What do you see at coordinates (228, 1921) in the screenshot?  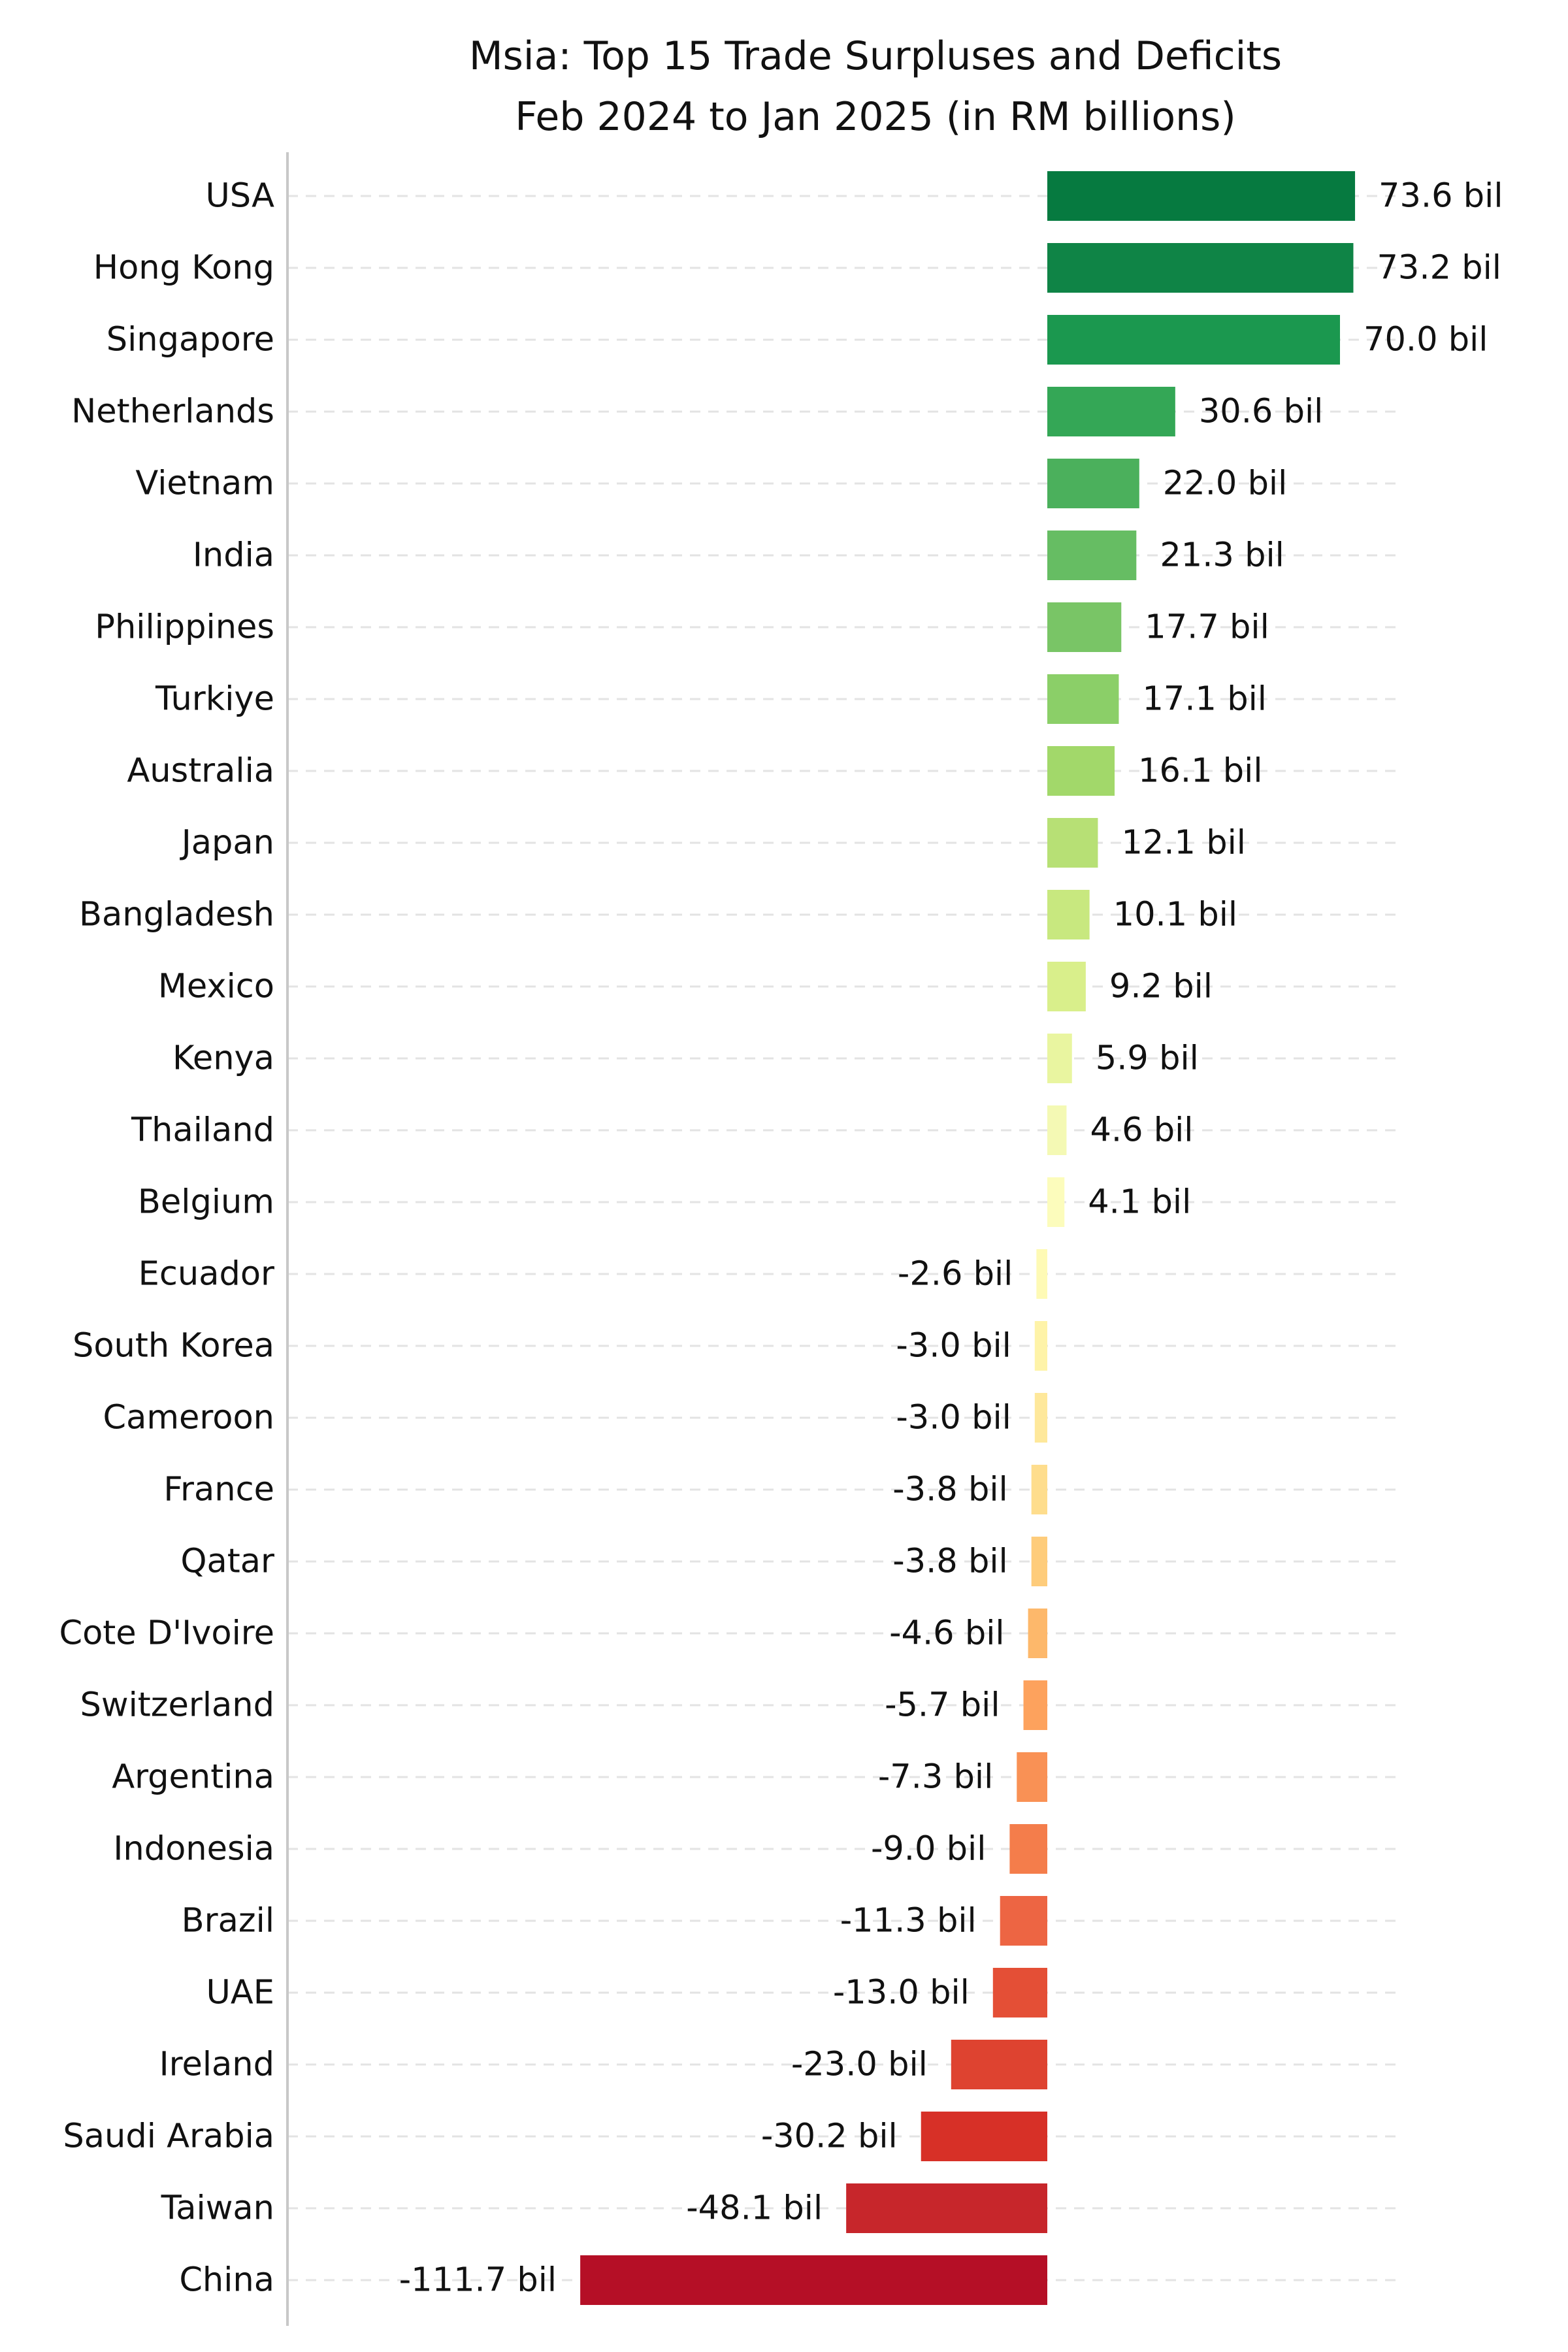 I see `category-label: Brazil` at bounding box center [228, 1921].